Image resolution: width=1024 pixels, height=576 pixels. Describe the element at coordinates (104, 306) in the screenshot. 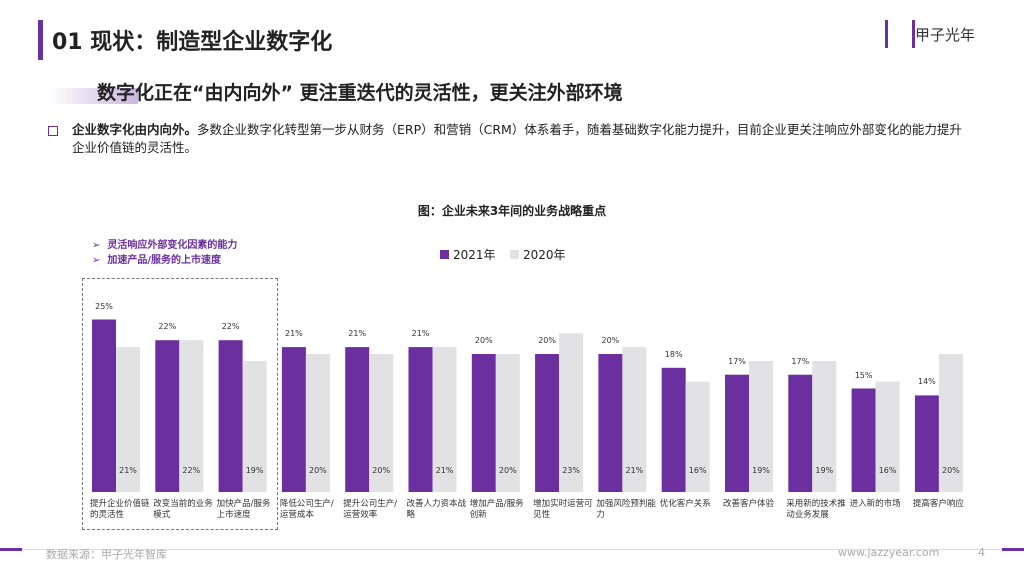

I see `value-label: 25%` at that location.